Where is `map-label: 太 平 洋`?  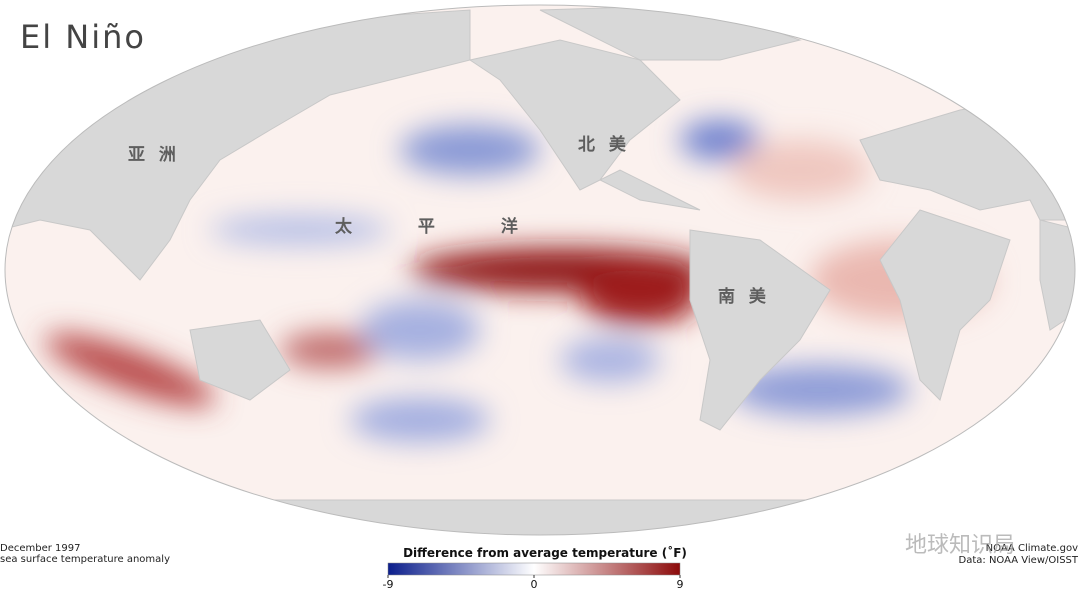
map-label: 太 平 洋 is located at coordinates (441, 226).